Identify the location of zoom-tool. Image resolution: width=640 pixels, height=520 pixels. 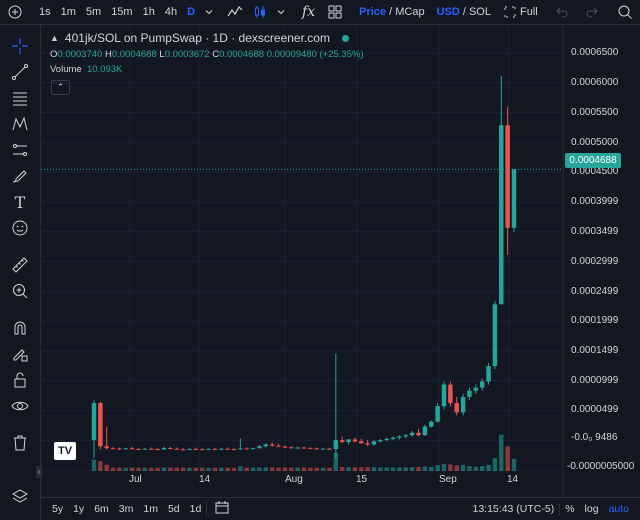
(20, 291).